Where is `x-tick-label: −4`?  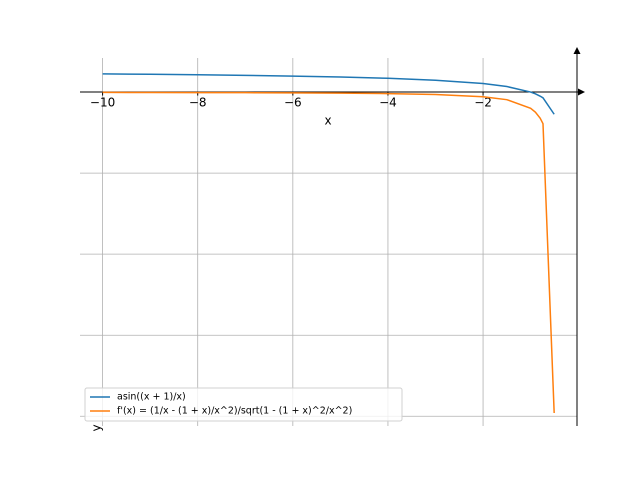 x-tick-label: −4 is located at coordinates (388, 103).